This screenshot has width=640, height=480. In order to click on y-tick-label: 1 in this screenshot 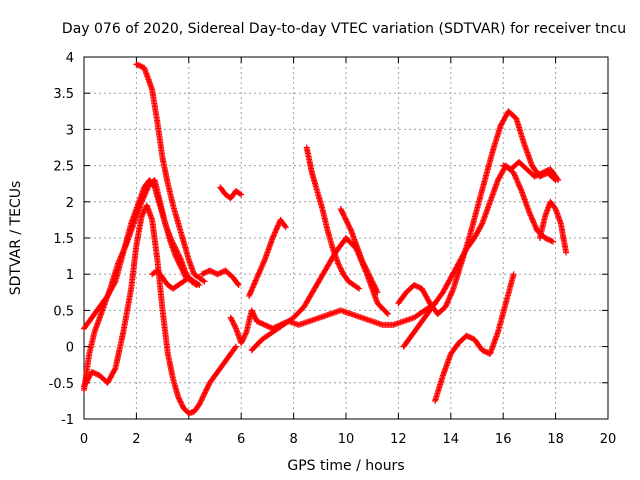, I will do `click(70, 275)`.